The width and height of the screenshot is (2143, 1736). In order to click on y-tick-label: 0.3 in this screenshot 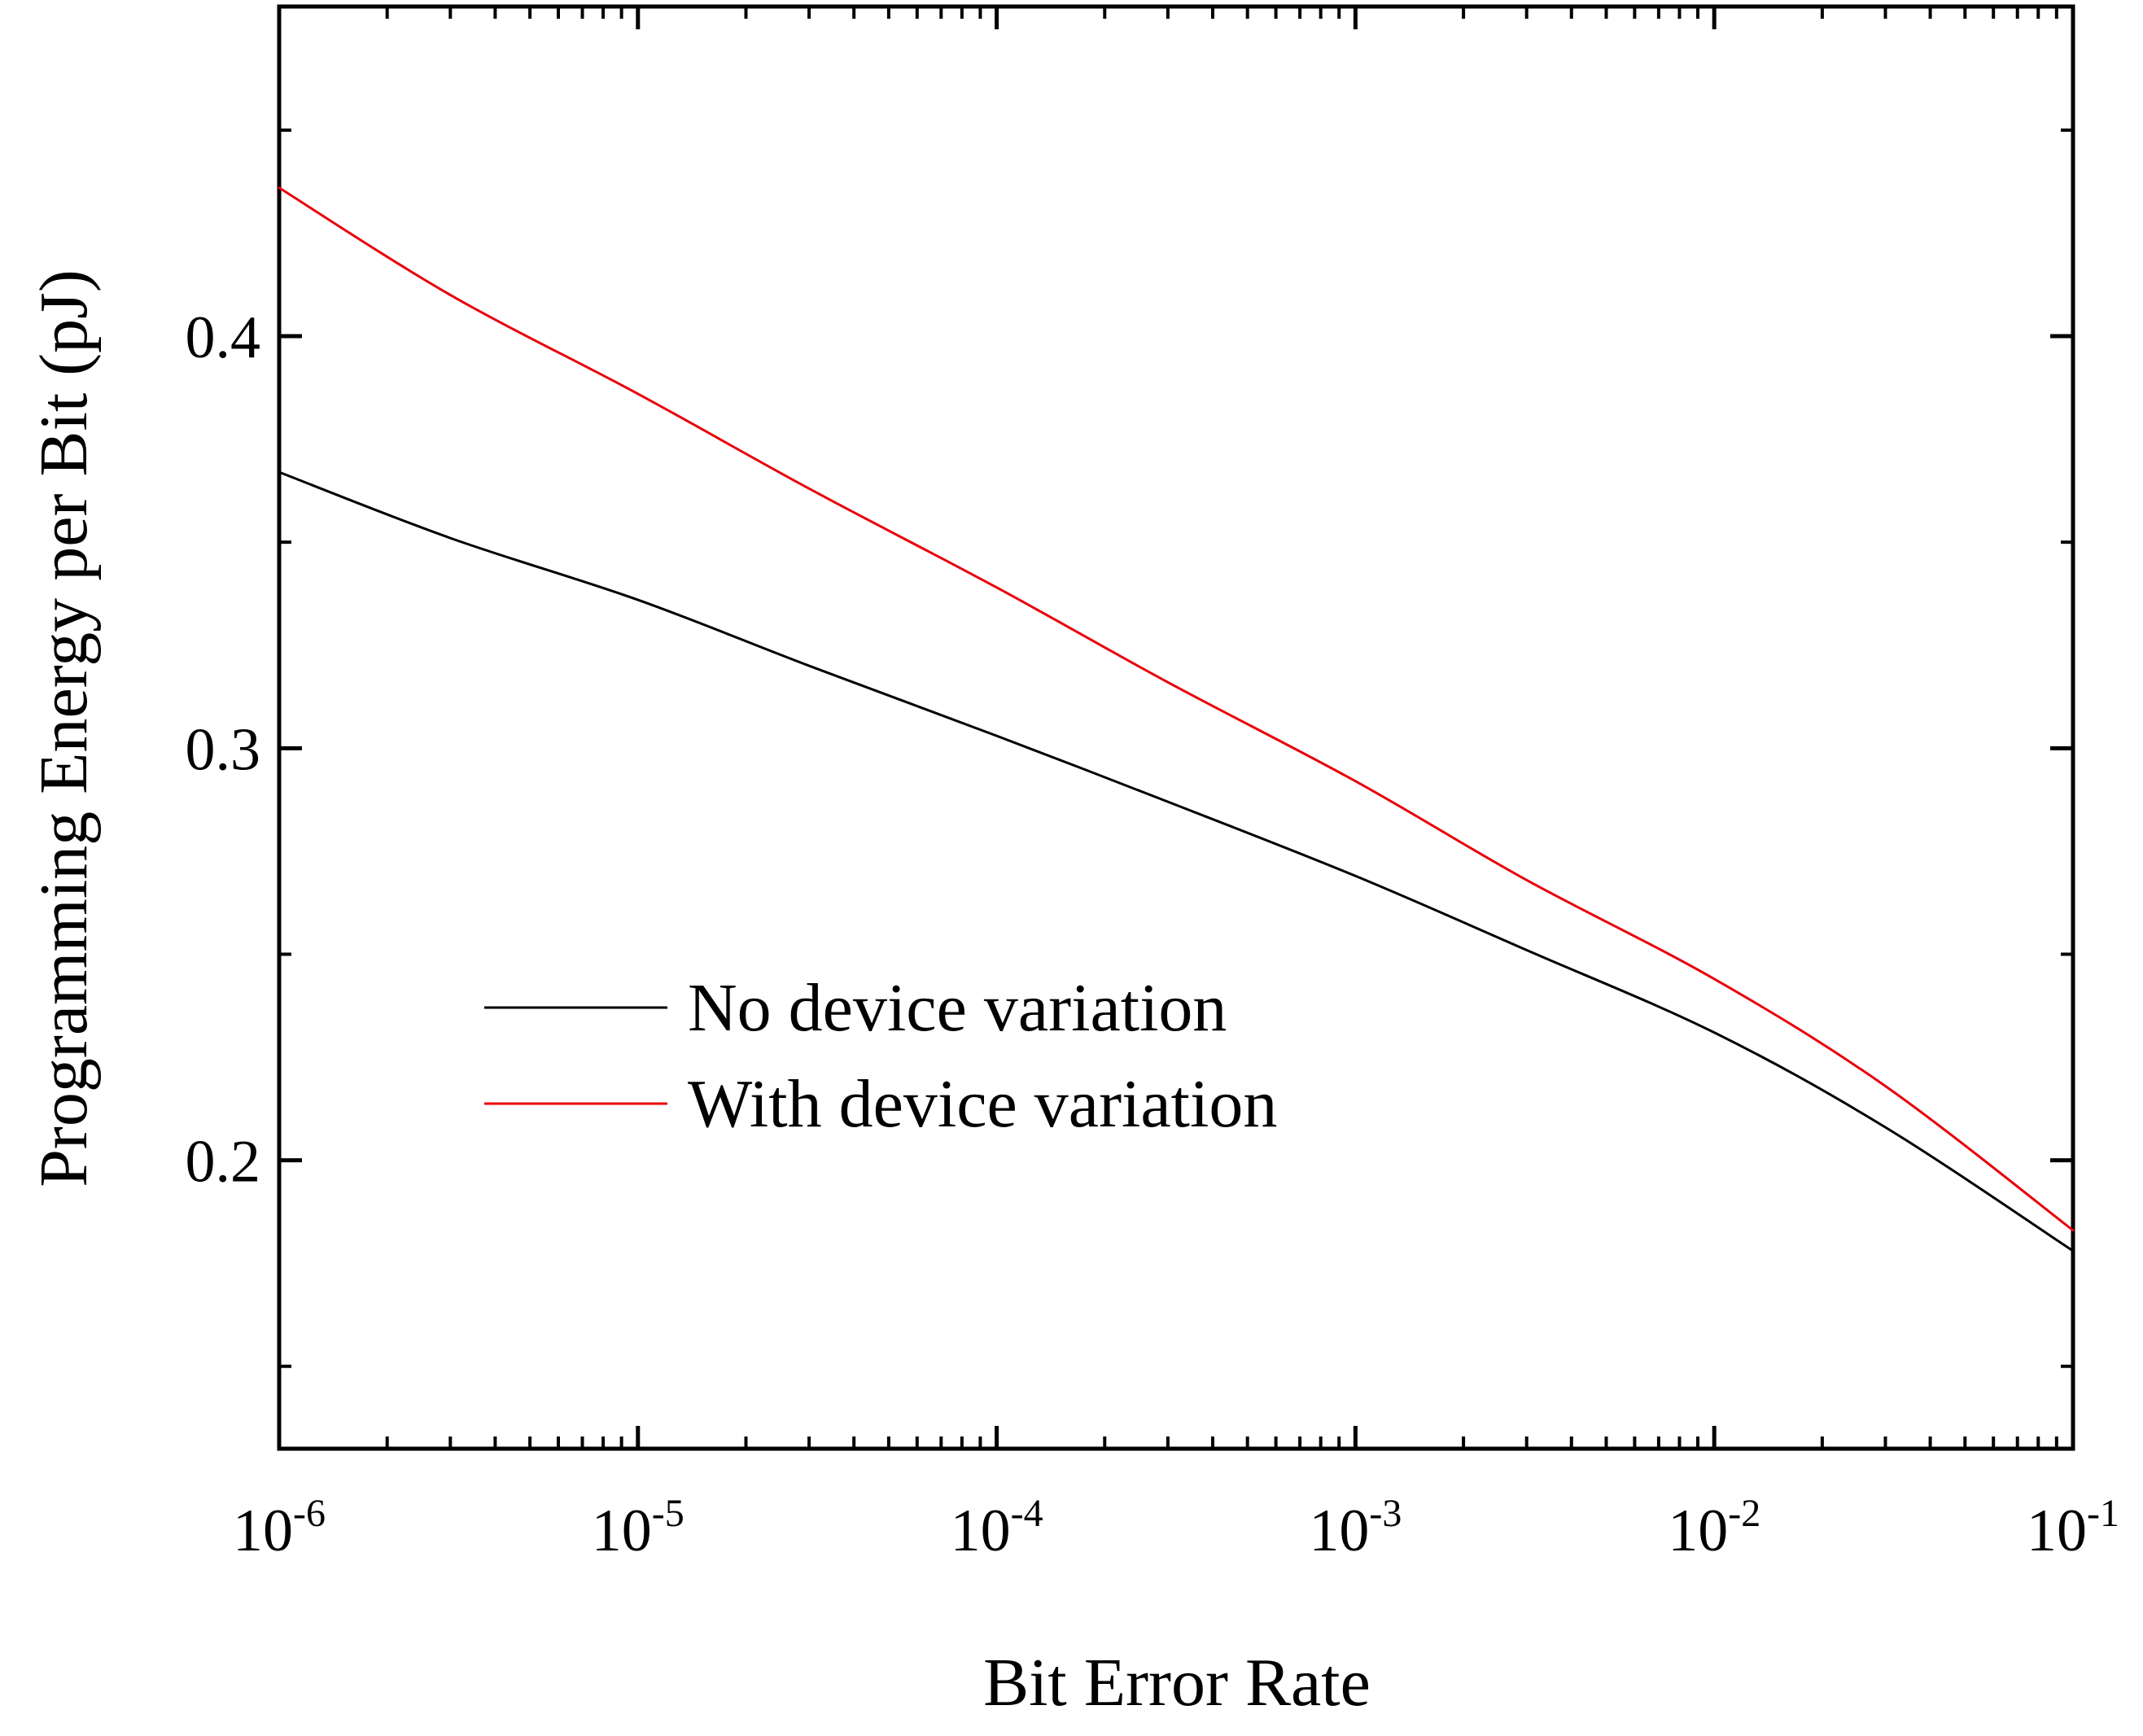, I will do `click(223, 749)`.